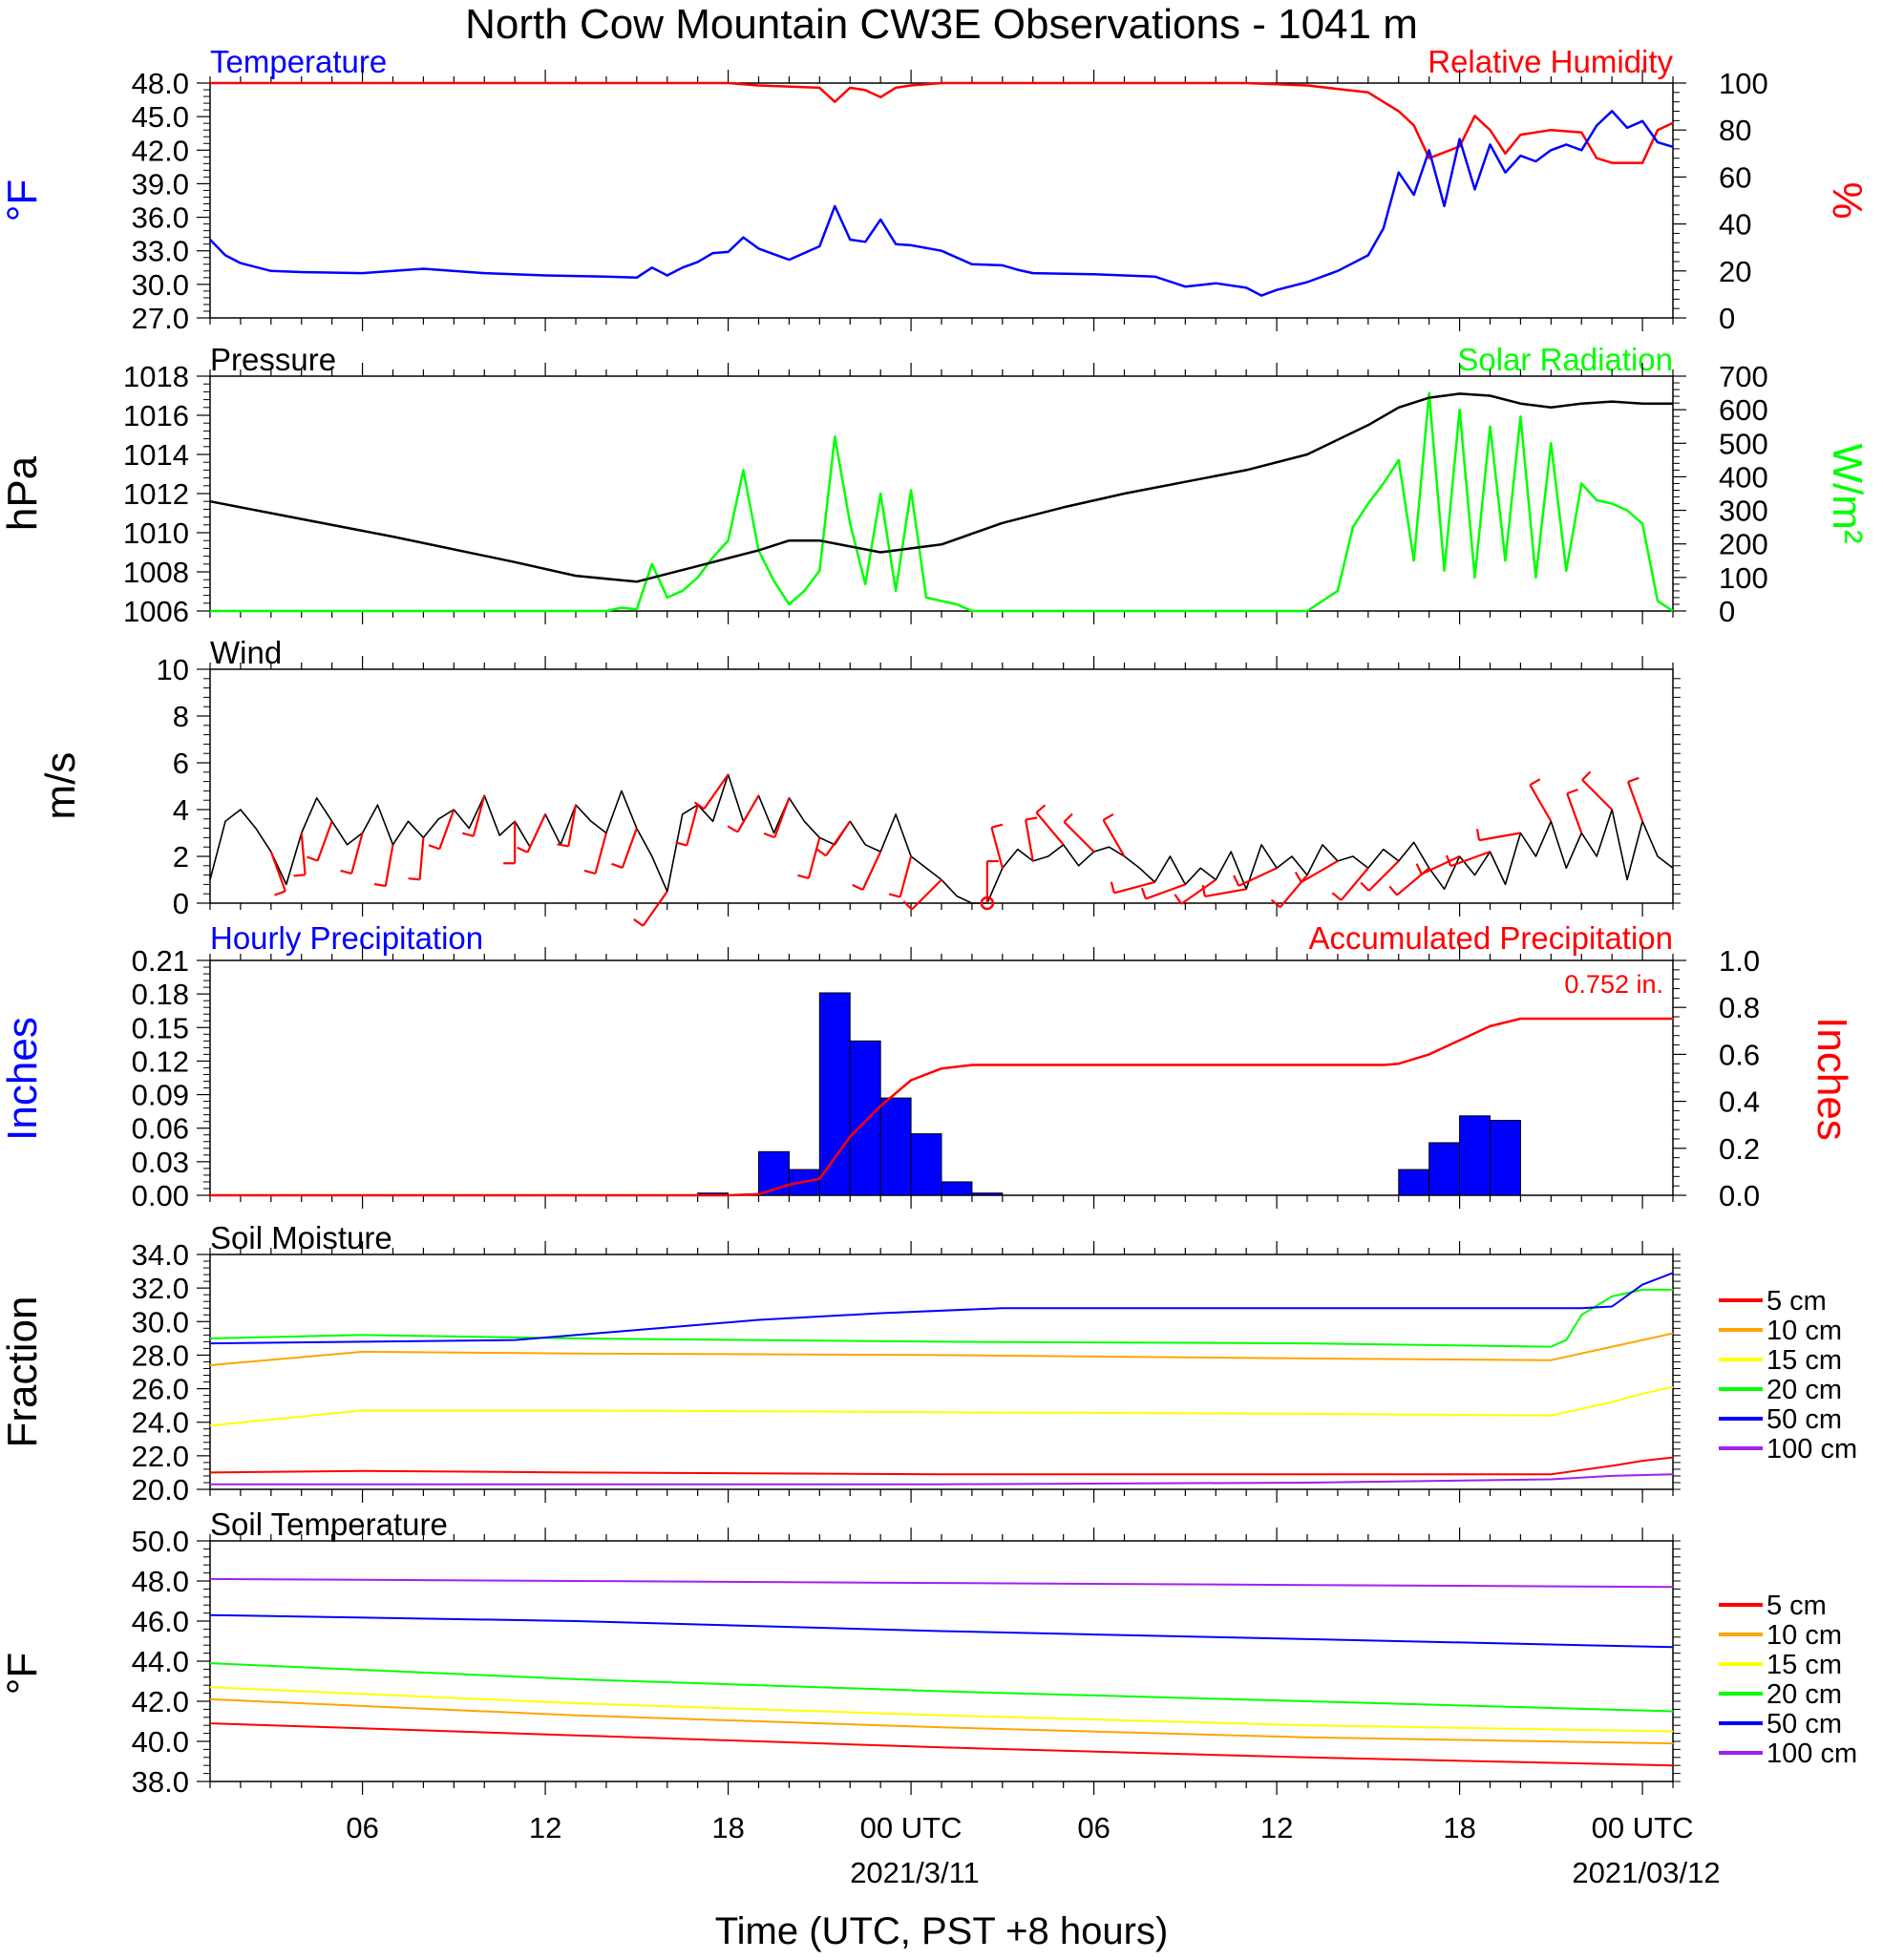  I want to click on accum-precip-ytick-label: 0.8, so click(1739, 1007).